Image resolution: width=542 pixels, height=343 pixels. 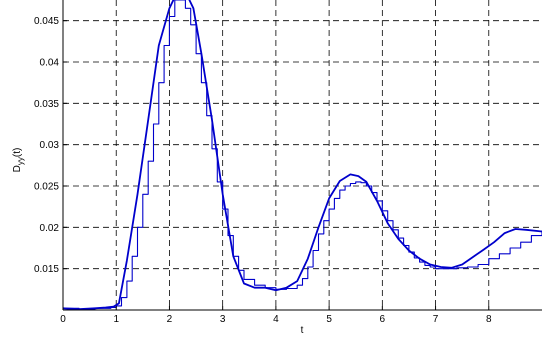 What do you see at coordinates (50, 63) in the screenshot?
I see `y-tick-label: 0.04` at bounding box center [50, 63].